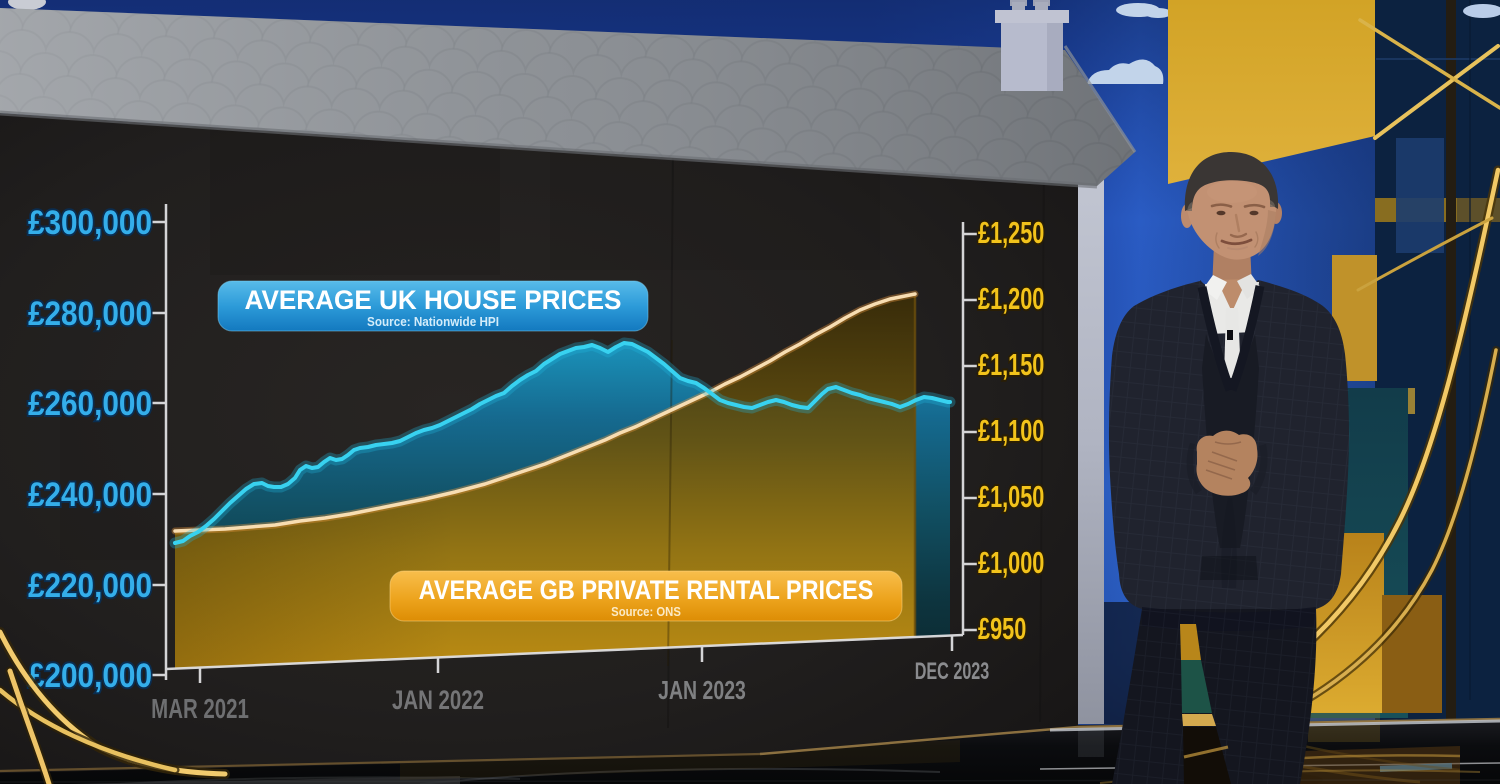 The width and height of the screenshot is (1500, 784). What do you see at coordinates (433, 321) in the screenshot?
I see `svg-text: Source: Nationwide HPI` at bounding box center [433, 321].